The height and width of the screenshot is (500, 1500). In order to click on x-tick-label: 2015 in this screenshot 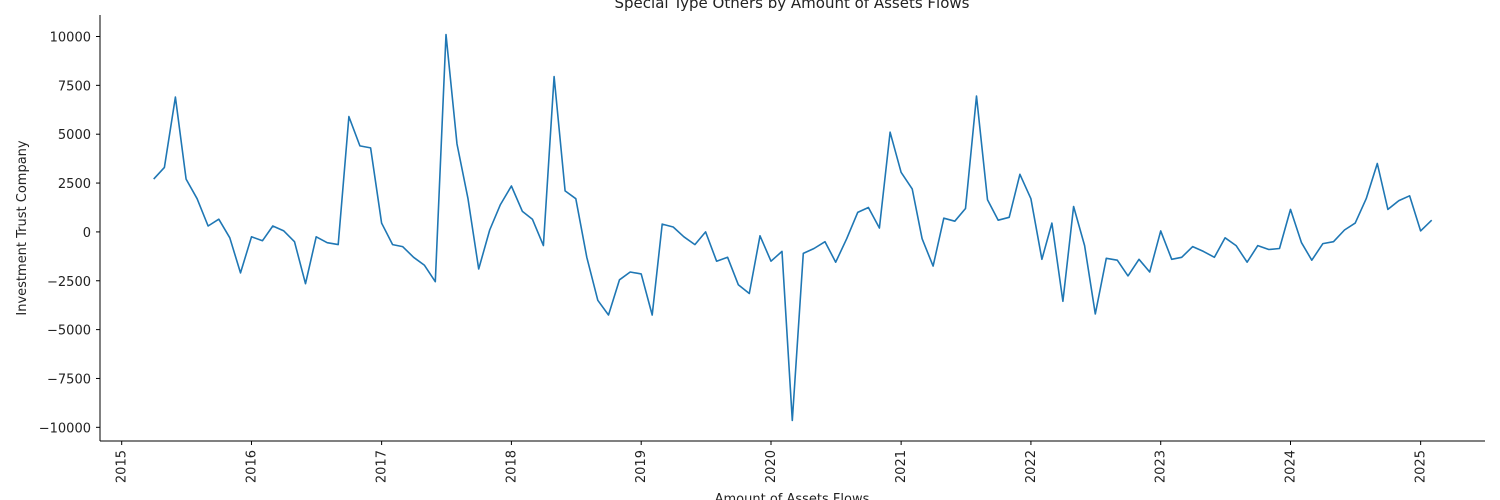, I will do `click(122, 466)`.